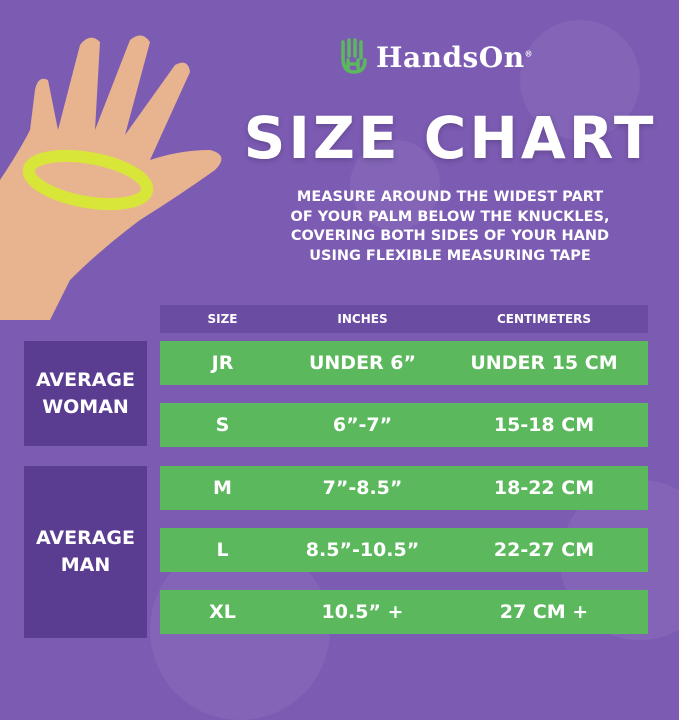 The image size is (679, 720). I want to click on header-cm: CENTIMETERS, so click(544, 319).